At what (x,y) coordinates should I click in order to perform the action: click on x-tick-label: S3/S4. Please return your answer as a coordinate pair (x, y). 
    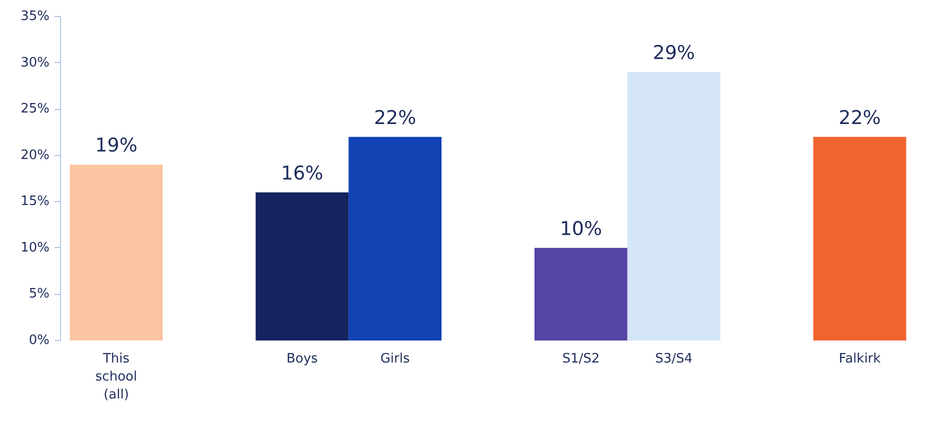
    Looking at the image, I should click on (674, 359).